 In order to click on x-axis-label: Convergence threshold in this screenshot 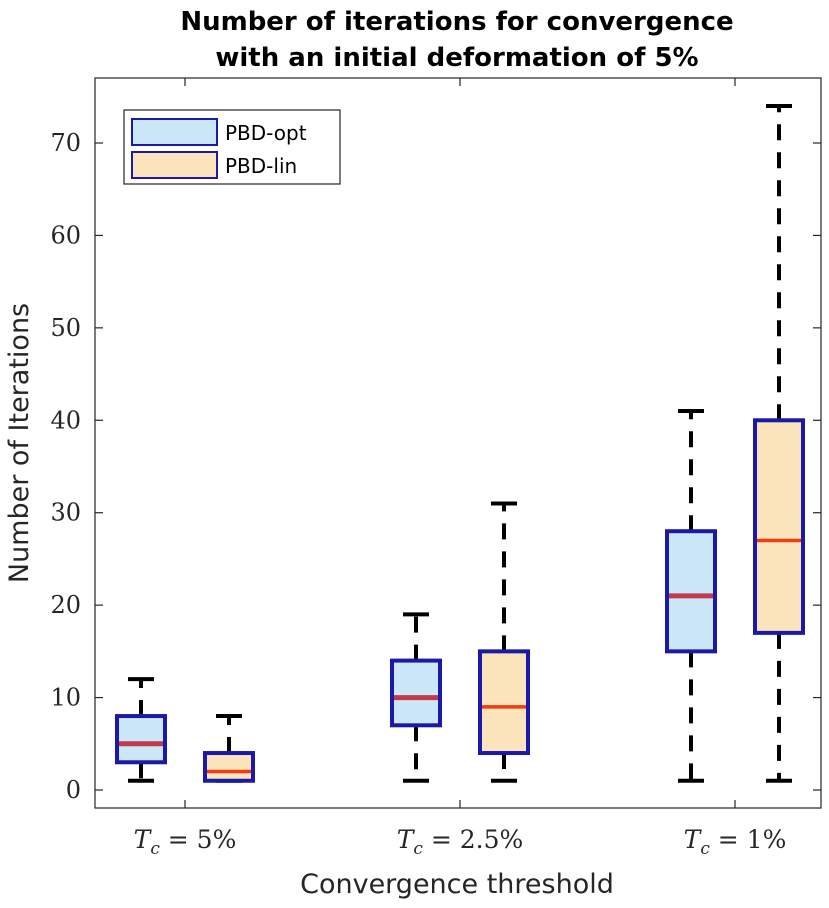, I will do `click(457, 884)`.